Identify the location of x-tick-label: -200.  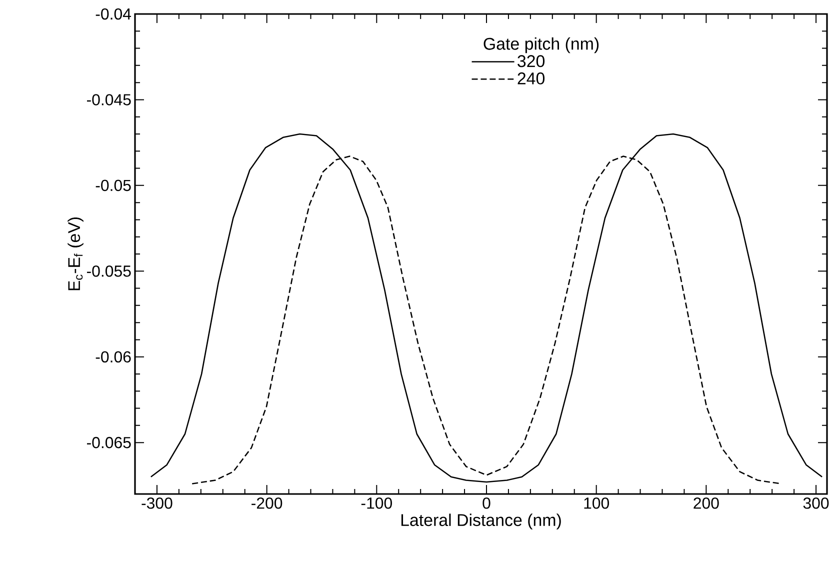
(267, 503).